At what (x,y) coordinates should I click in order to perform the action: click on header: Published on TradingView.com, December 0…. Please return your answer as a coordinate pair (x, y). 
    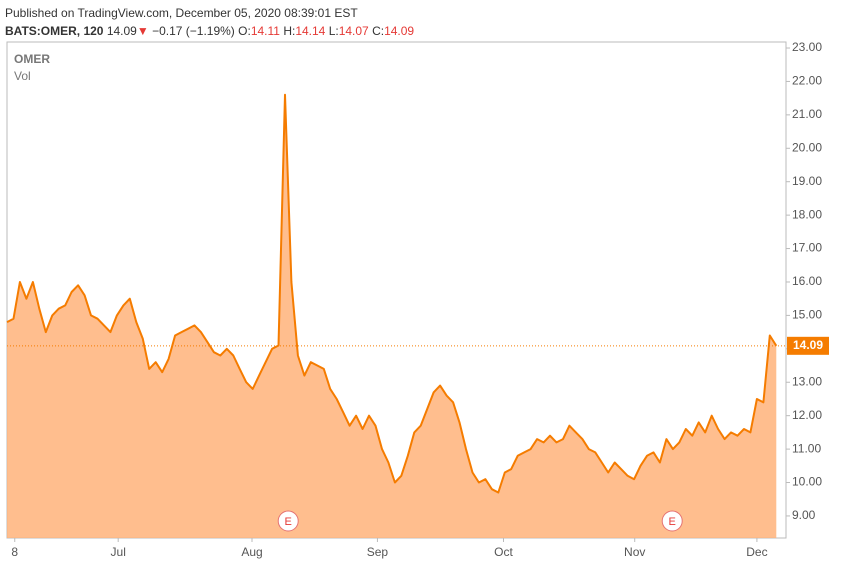
    Looking at the image, I should click on (209, 22).